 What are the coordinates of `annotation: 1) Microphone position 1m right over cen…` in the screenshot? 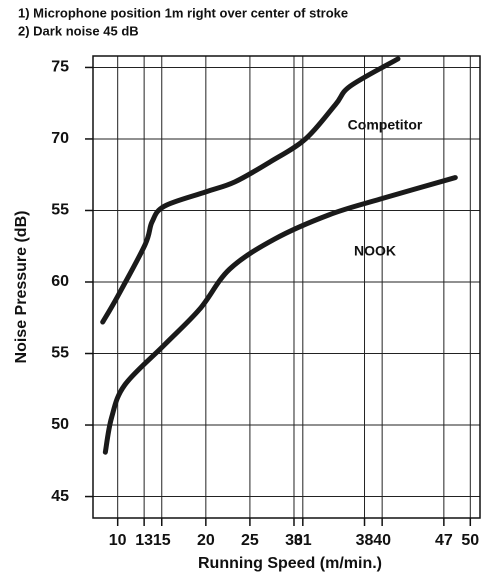 It's located at (183, 12).